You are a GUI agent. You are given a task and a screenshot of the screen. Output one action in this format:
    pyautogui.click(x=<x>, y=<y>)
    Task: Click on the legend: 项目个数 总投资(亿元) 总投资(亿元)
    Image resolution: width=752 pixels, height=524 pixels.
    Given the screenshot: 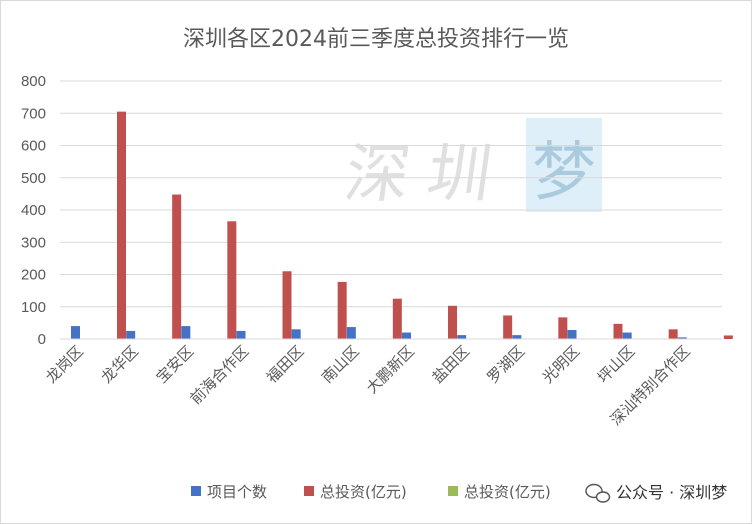 What is the action you would take?
    pyautogui.click(x=371, y=492)
    